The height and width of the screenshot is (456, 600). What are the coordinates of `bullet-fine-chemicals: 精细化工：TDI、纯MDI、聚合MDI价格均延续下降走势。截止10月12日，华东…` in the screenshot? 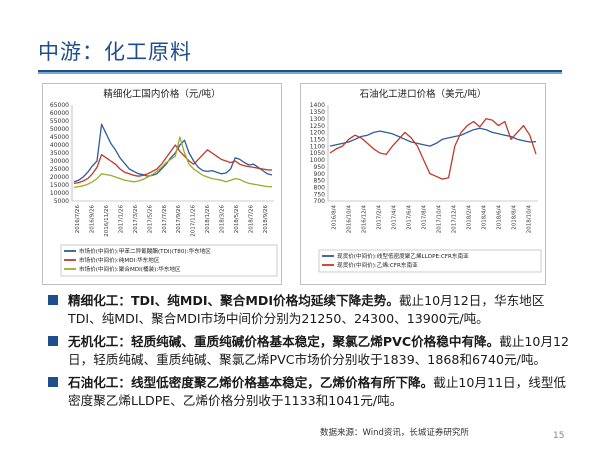 It's located at (309, 309).